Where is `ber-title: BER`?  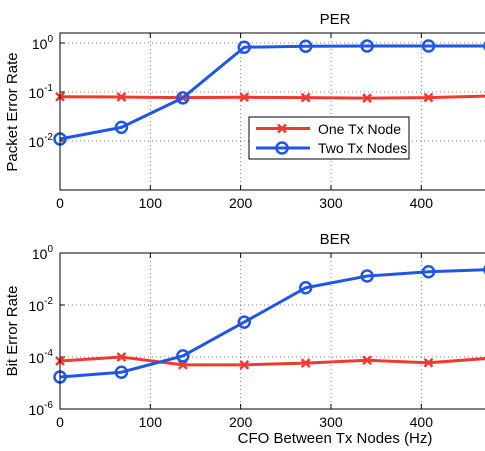 ber-title: BER is located at coordinates (335, 239).